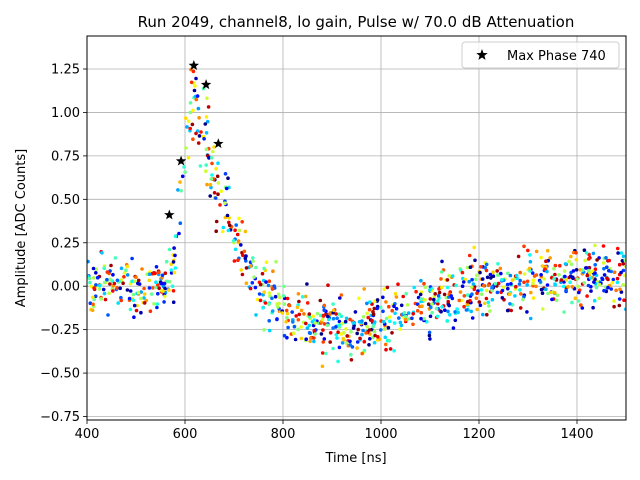 This screenshot has width=640, height=480. I want to click on legend-star-glyph, so click(482, 54).